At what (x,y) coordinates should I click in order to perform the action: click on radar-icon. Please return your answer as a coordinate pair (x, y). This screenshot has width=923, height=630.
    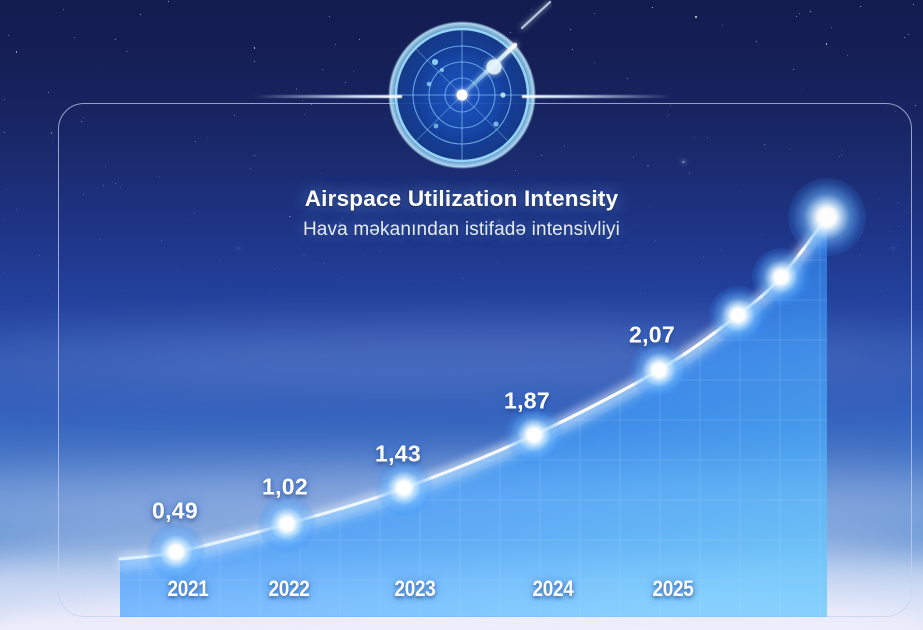
    Looking at the image, I should click on (461, 91).